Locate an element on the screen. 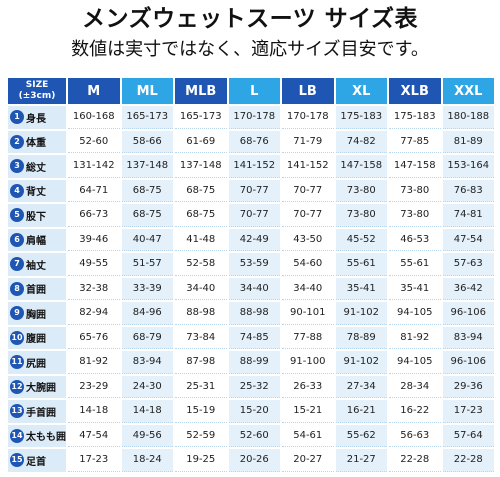 The width and height of the screenshot is (500, 477). size-value-cell: 58-66 is located at coordinates (147, 141).